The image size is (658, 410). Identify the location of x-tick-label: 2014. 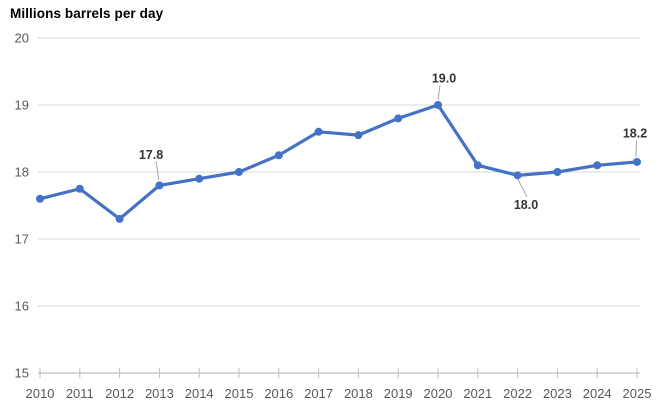
(199, 393).